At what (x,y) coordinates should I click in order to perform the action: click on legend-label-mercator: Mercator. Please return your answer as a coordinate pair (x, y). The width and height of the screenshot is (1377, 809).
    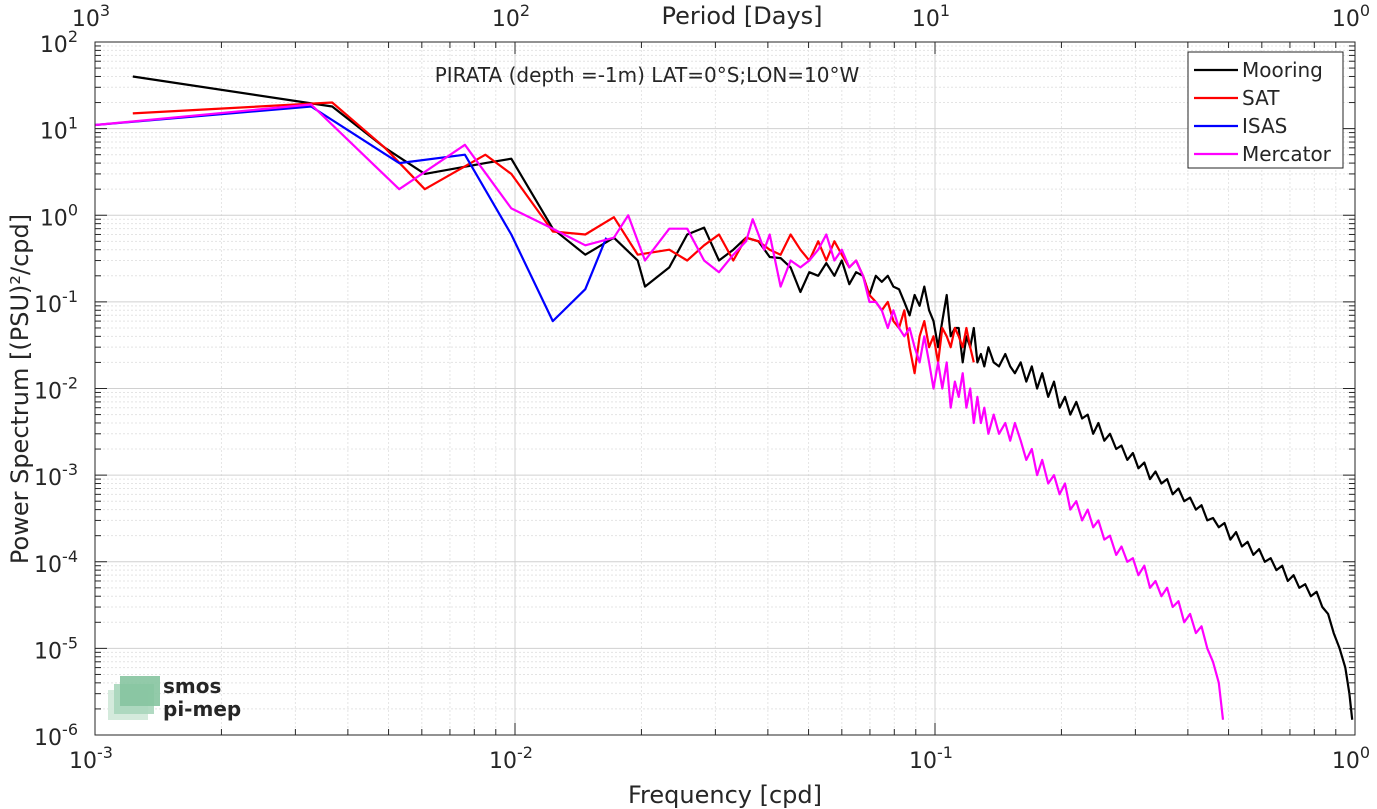
    Looking at the image, I should click on (1287, 154).